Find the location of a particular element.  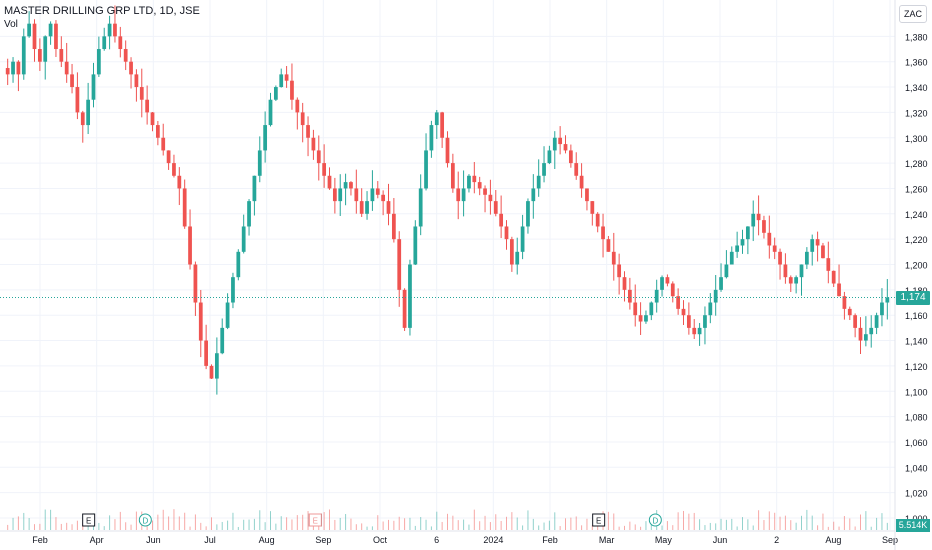

x-tick-label: Oct is located at coordinates (380, 540).